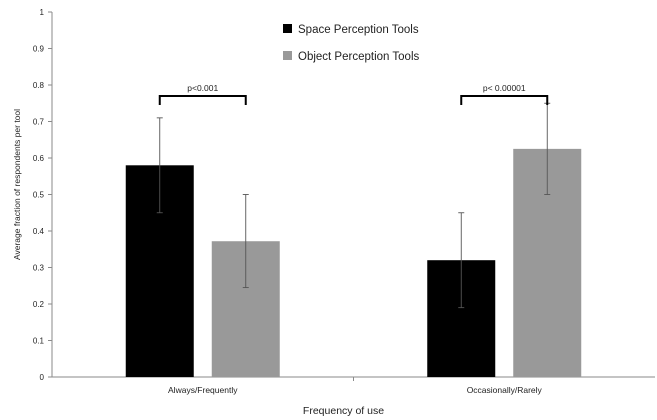 This screenshot has height=420, width=657. Describe the element at coordinates (505, 390) in the screenshot. I see `x-tick-label: Occasionally/Rarely` at that location.